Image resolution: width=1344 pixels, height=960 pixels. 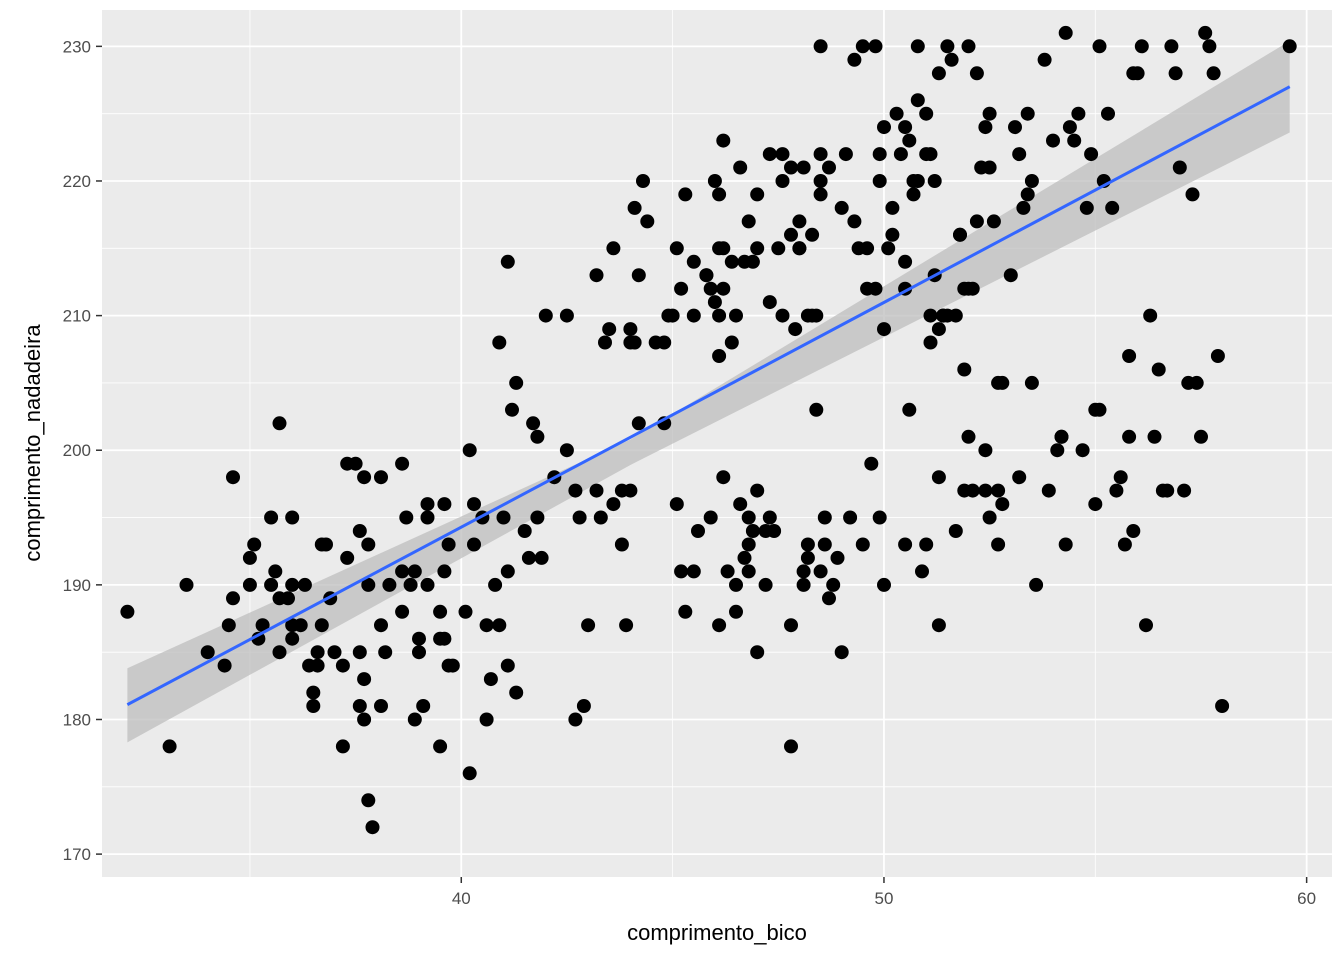 I want to click on x-axis-title: comprimento_bico, so click(x=717, y=932).